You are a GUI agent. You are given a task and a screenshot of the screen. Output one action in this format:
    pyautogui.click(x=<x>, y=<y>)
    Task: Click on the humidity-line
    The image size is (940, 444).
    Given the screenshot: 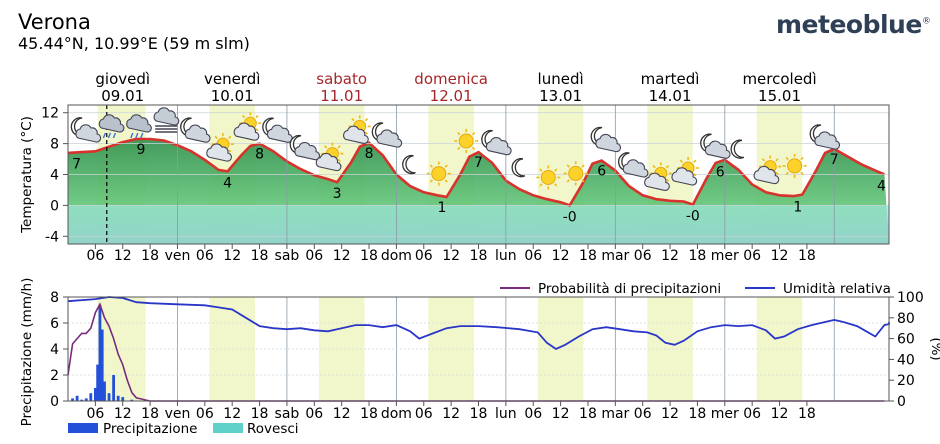 What is the action you would take?
    pyautogui.click(x=478, y=323)
    